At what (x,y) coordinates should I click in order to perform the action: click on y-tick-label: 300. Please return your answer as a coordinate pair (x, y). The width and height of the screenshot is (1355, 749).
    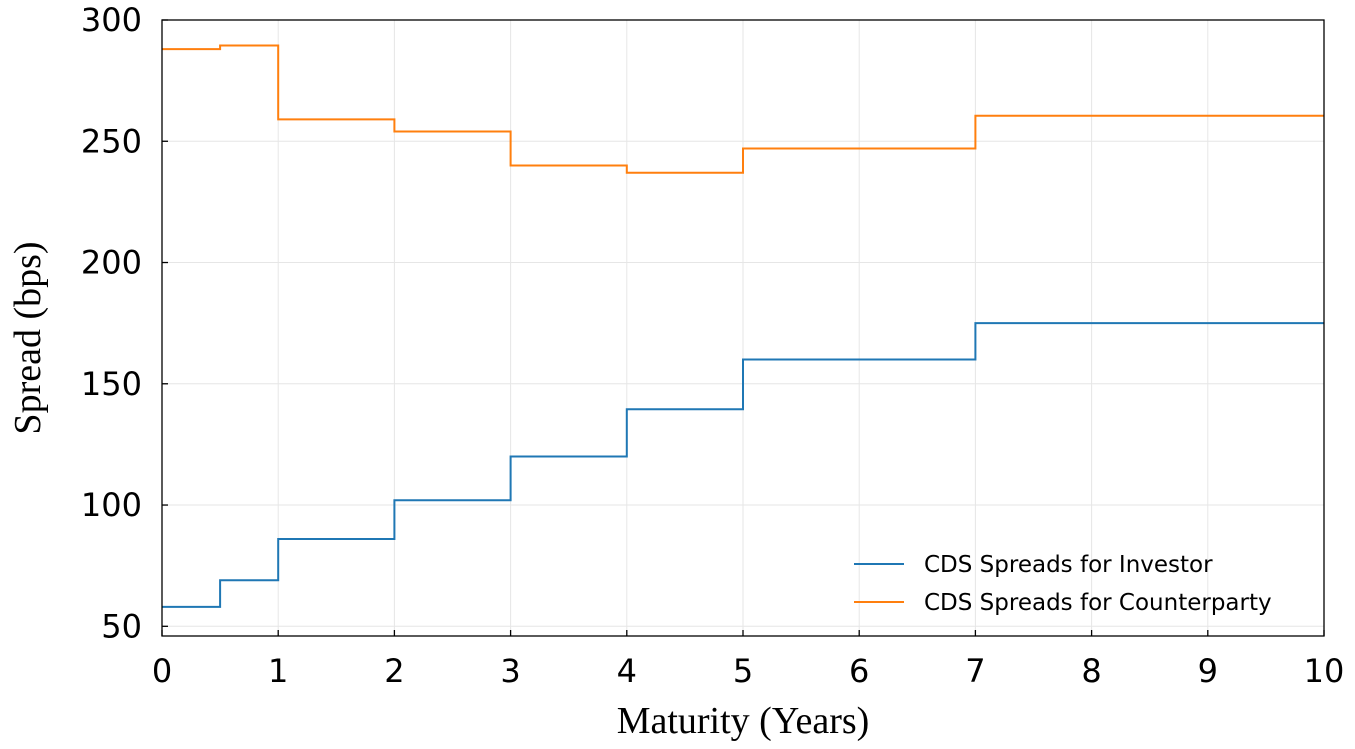
    Looking at the image, I should click on (111, 20).